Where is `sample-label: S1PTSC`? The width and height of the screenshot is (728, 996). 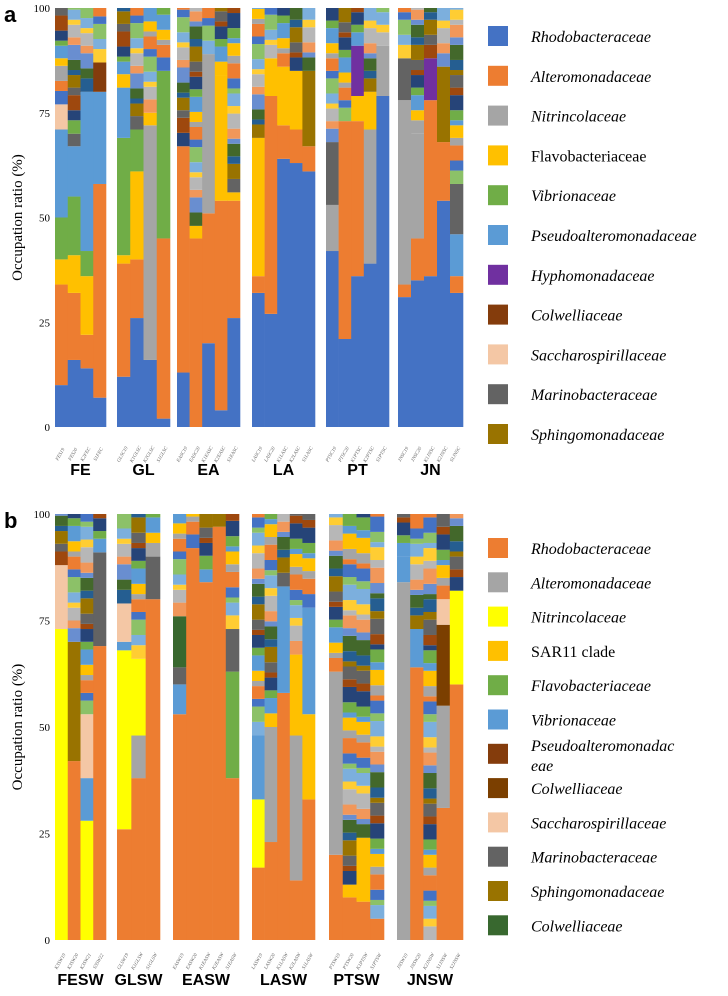
sample-label: S1PTSC is located at coordinates (382, 455).